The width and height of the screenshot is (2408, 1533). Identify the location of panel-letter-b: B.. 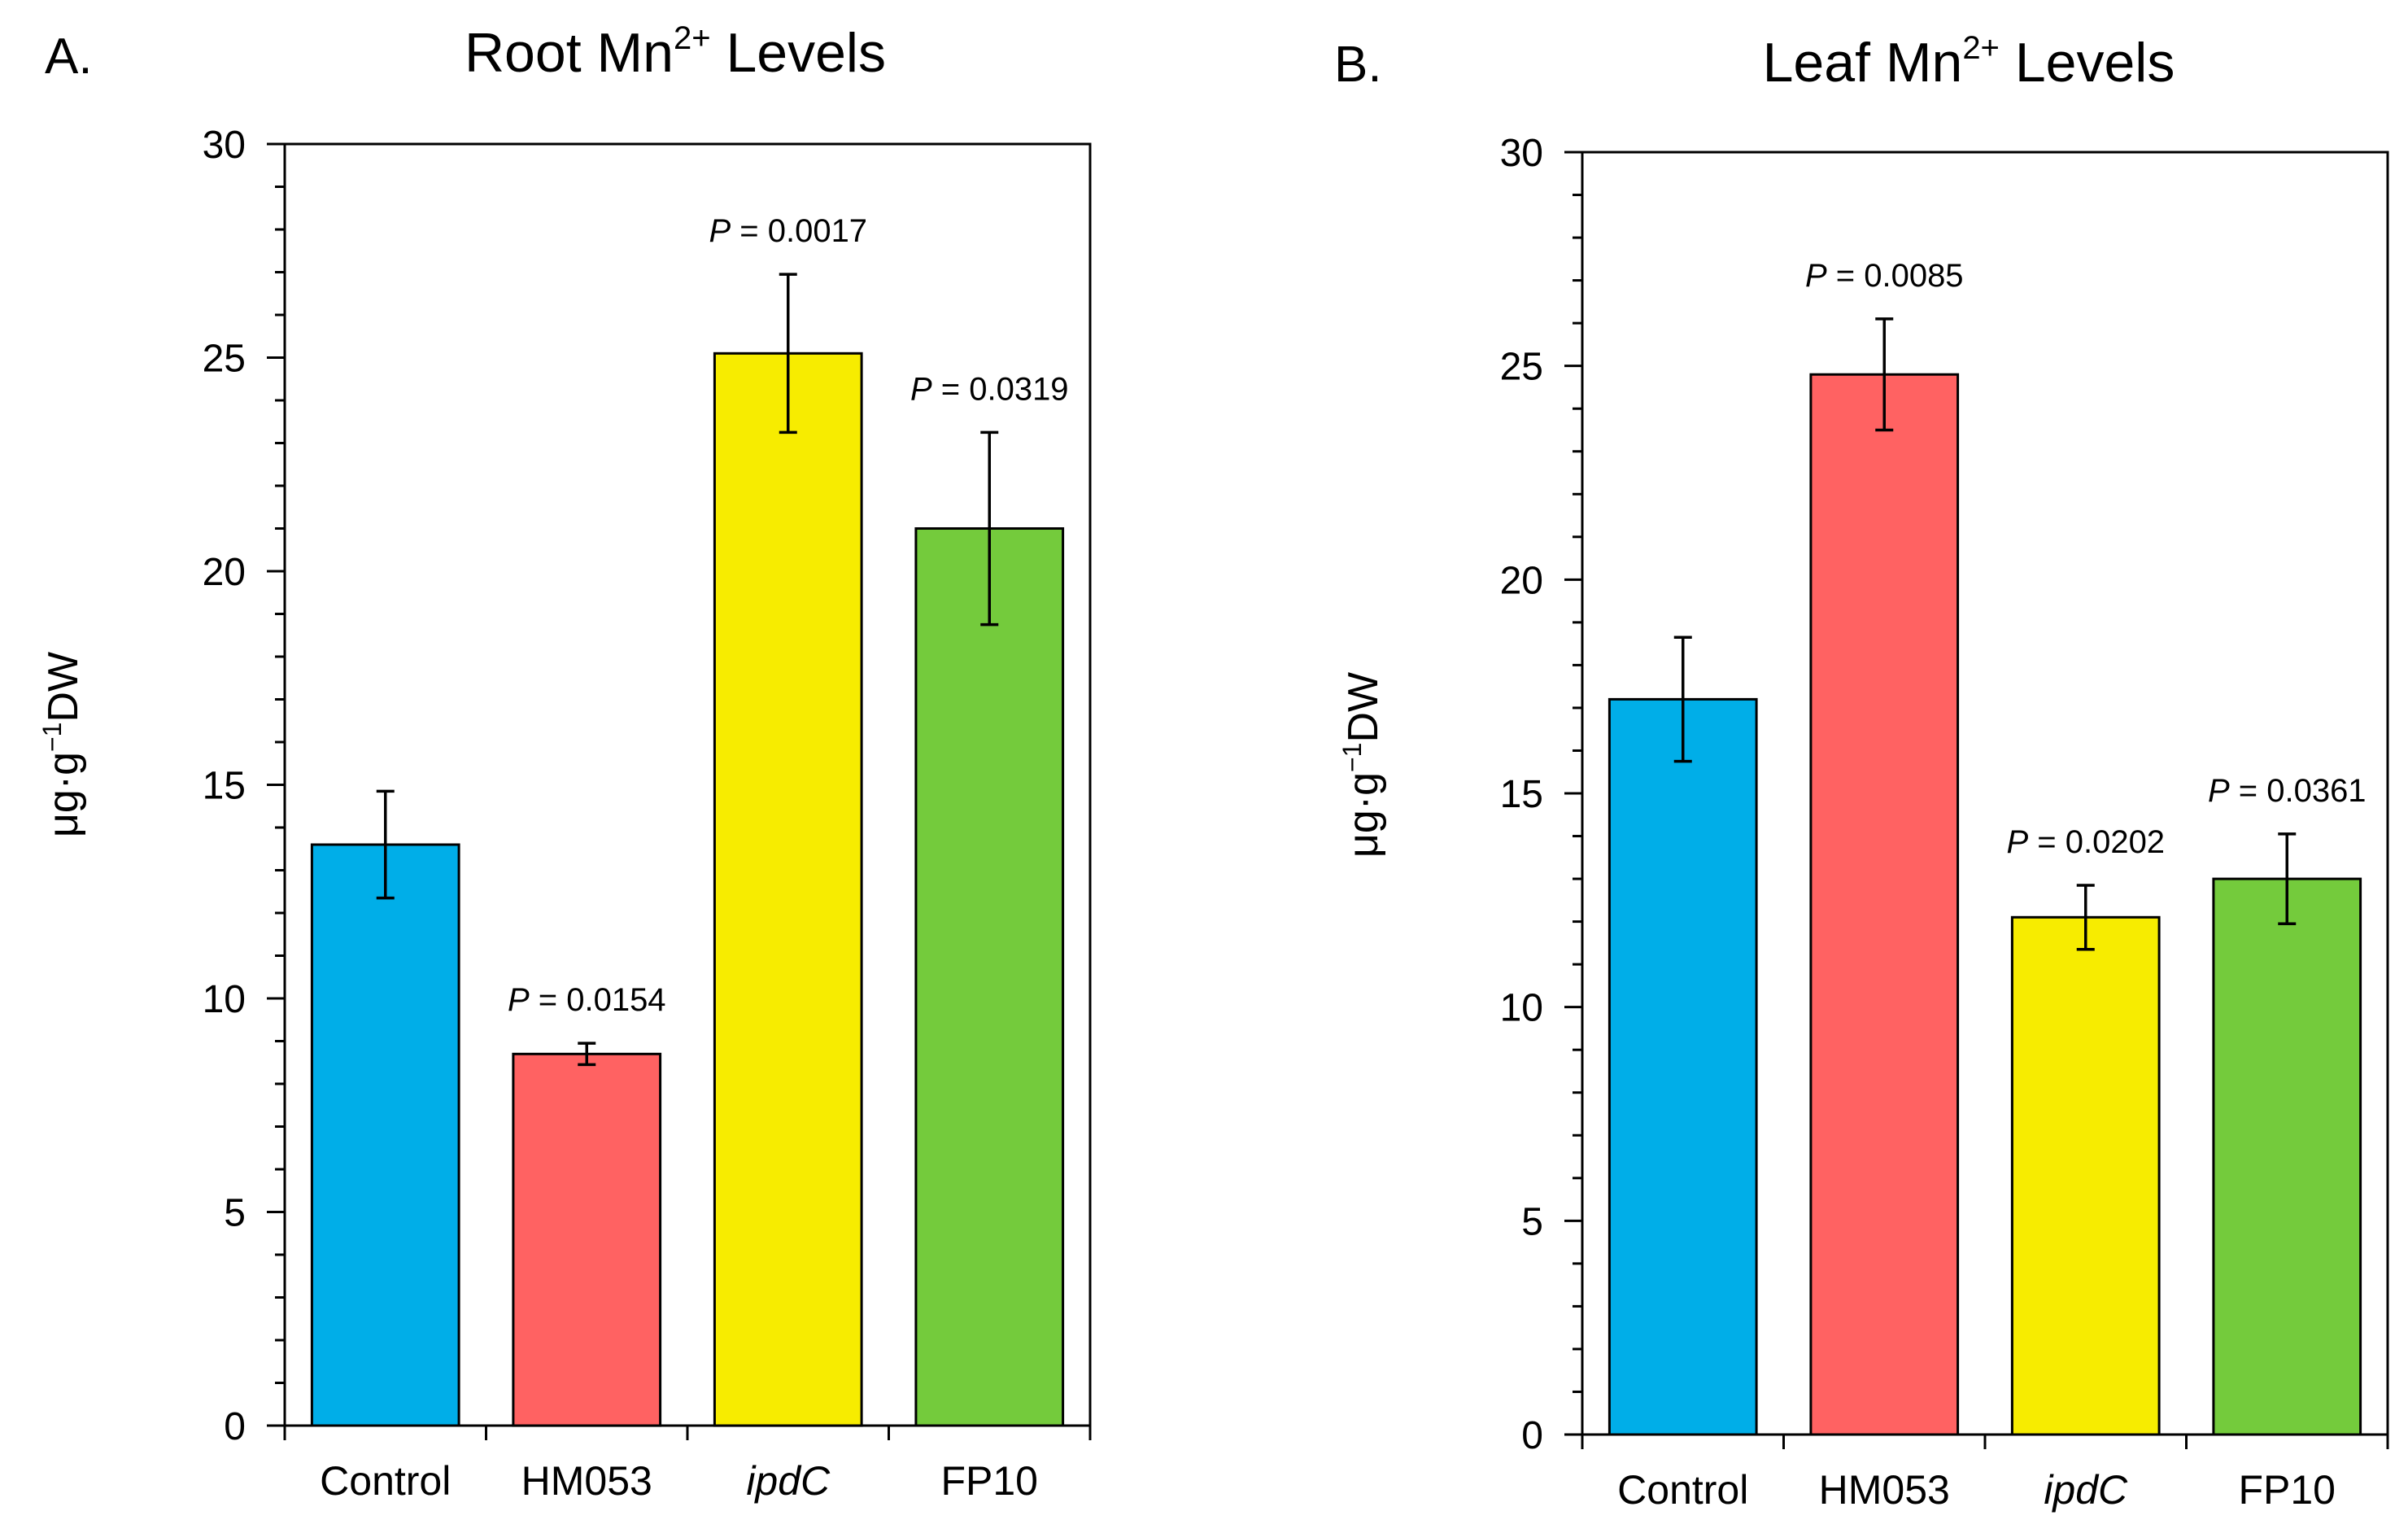
(1358, 65).